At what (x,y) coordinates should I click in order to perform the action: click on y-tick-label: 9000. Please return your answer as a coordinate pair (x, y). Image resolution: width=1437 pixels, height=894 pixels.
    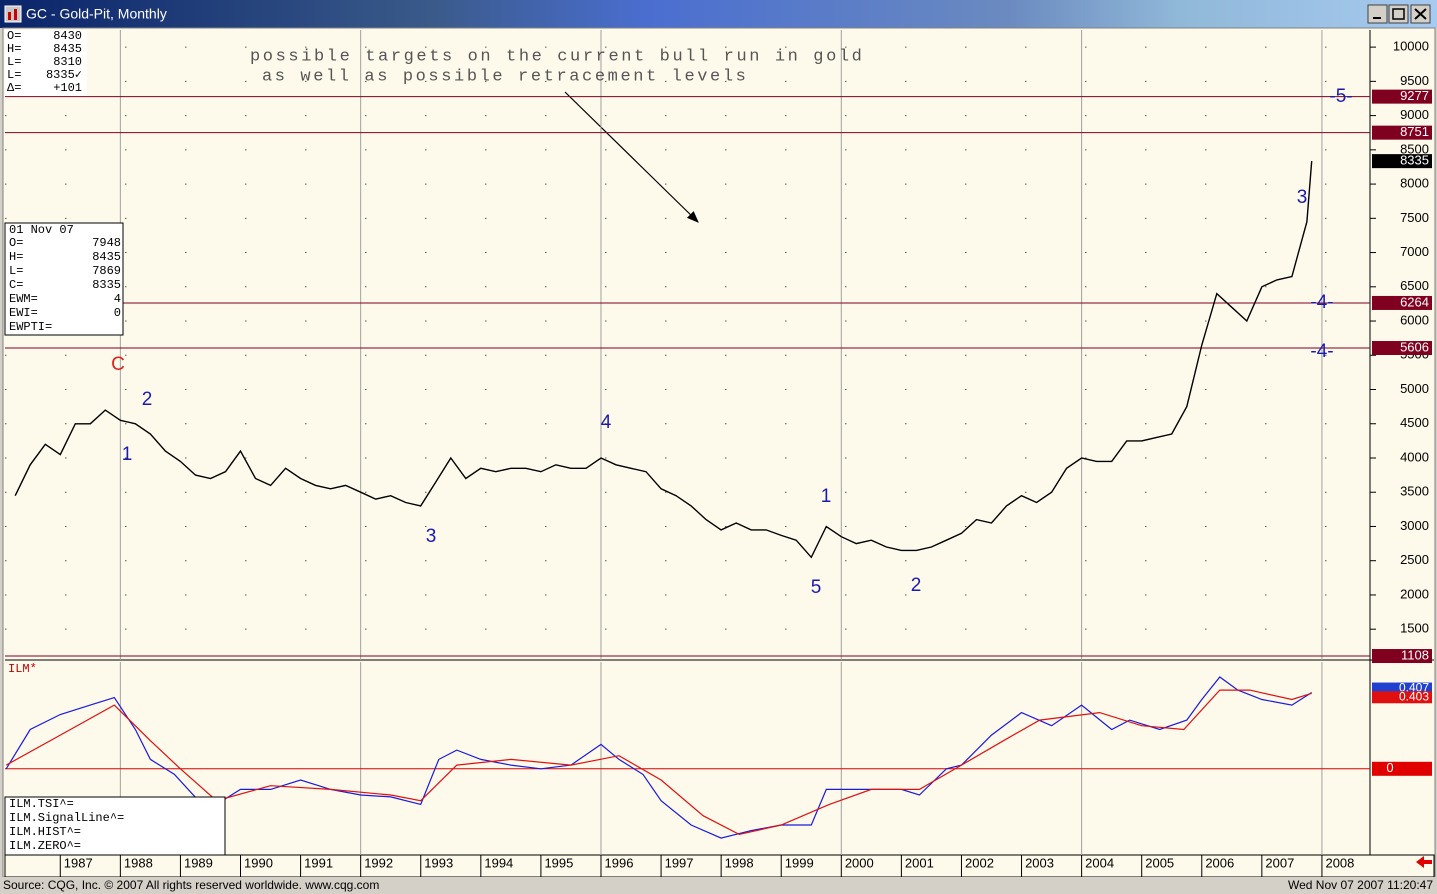
    Looking at the image, I should click on (1414, 114).